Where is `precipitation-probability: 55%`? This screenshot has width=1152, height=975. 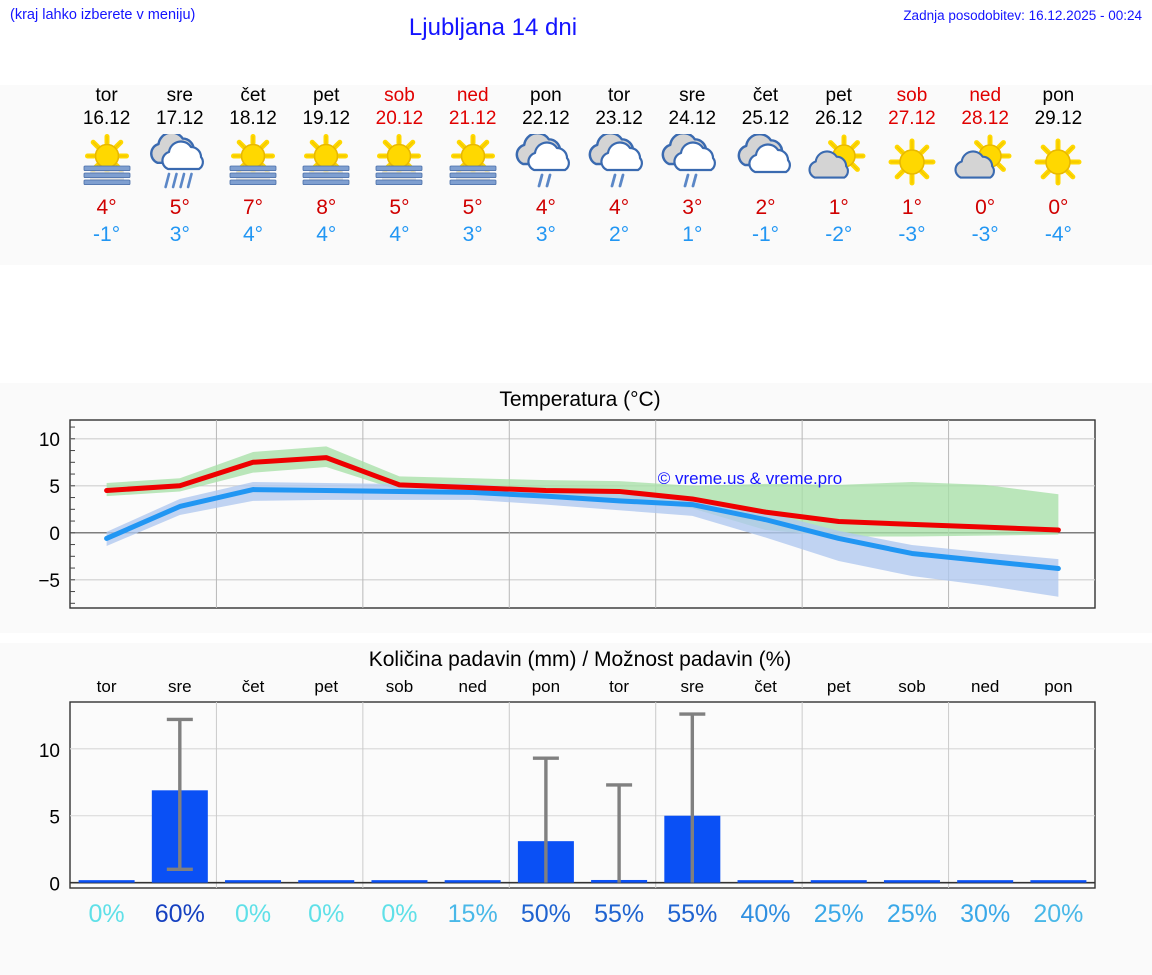
precipitation-probability: 55% is located at coordinates (692, 914).